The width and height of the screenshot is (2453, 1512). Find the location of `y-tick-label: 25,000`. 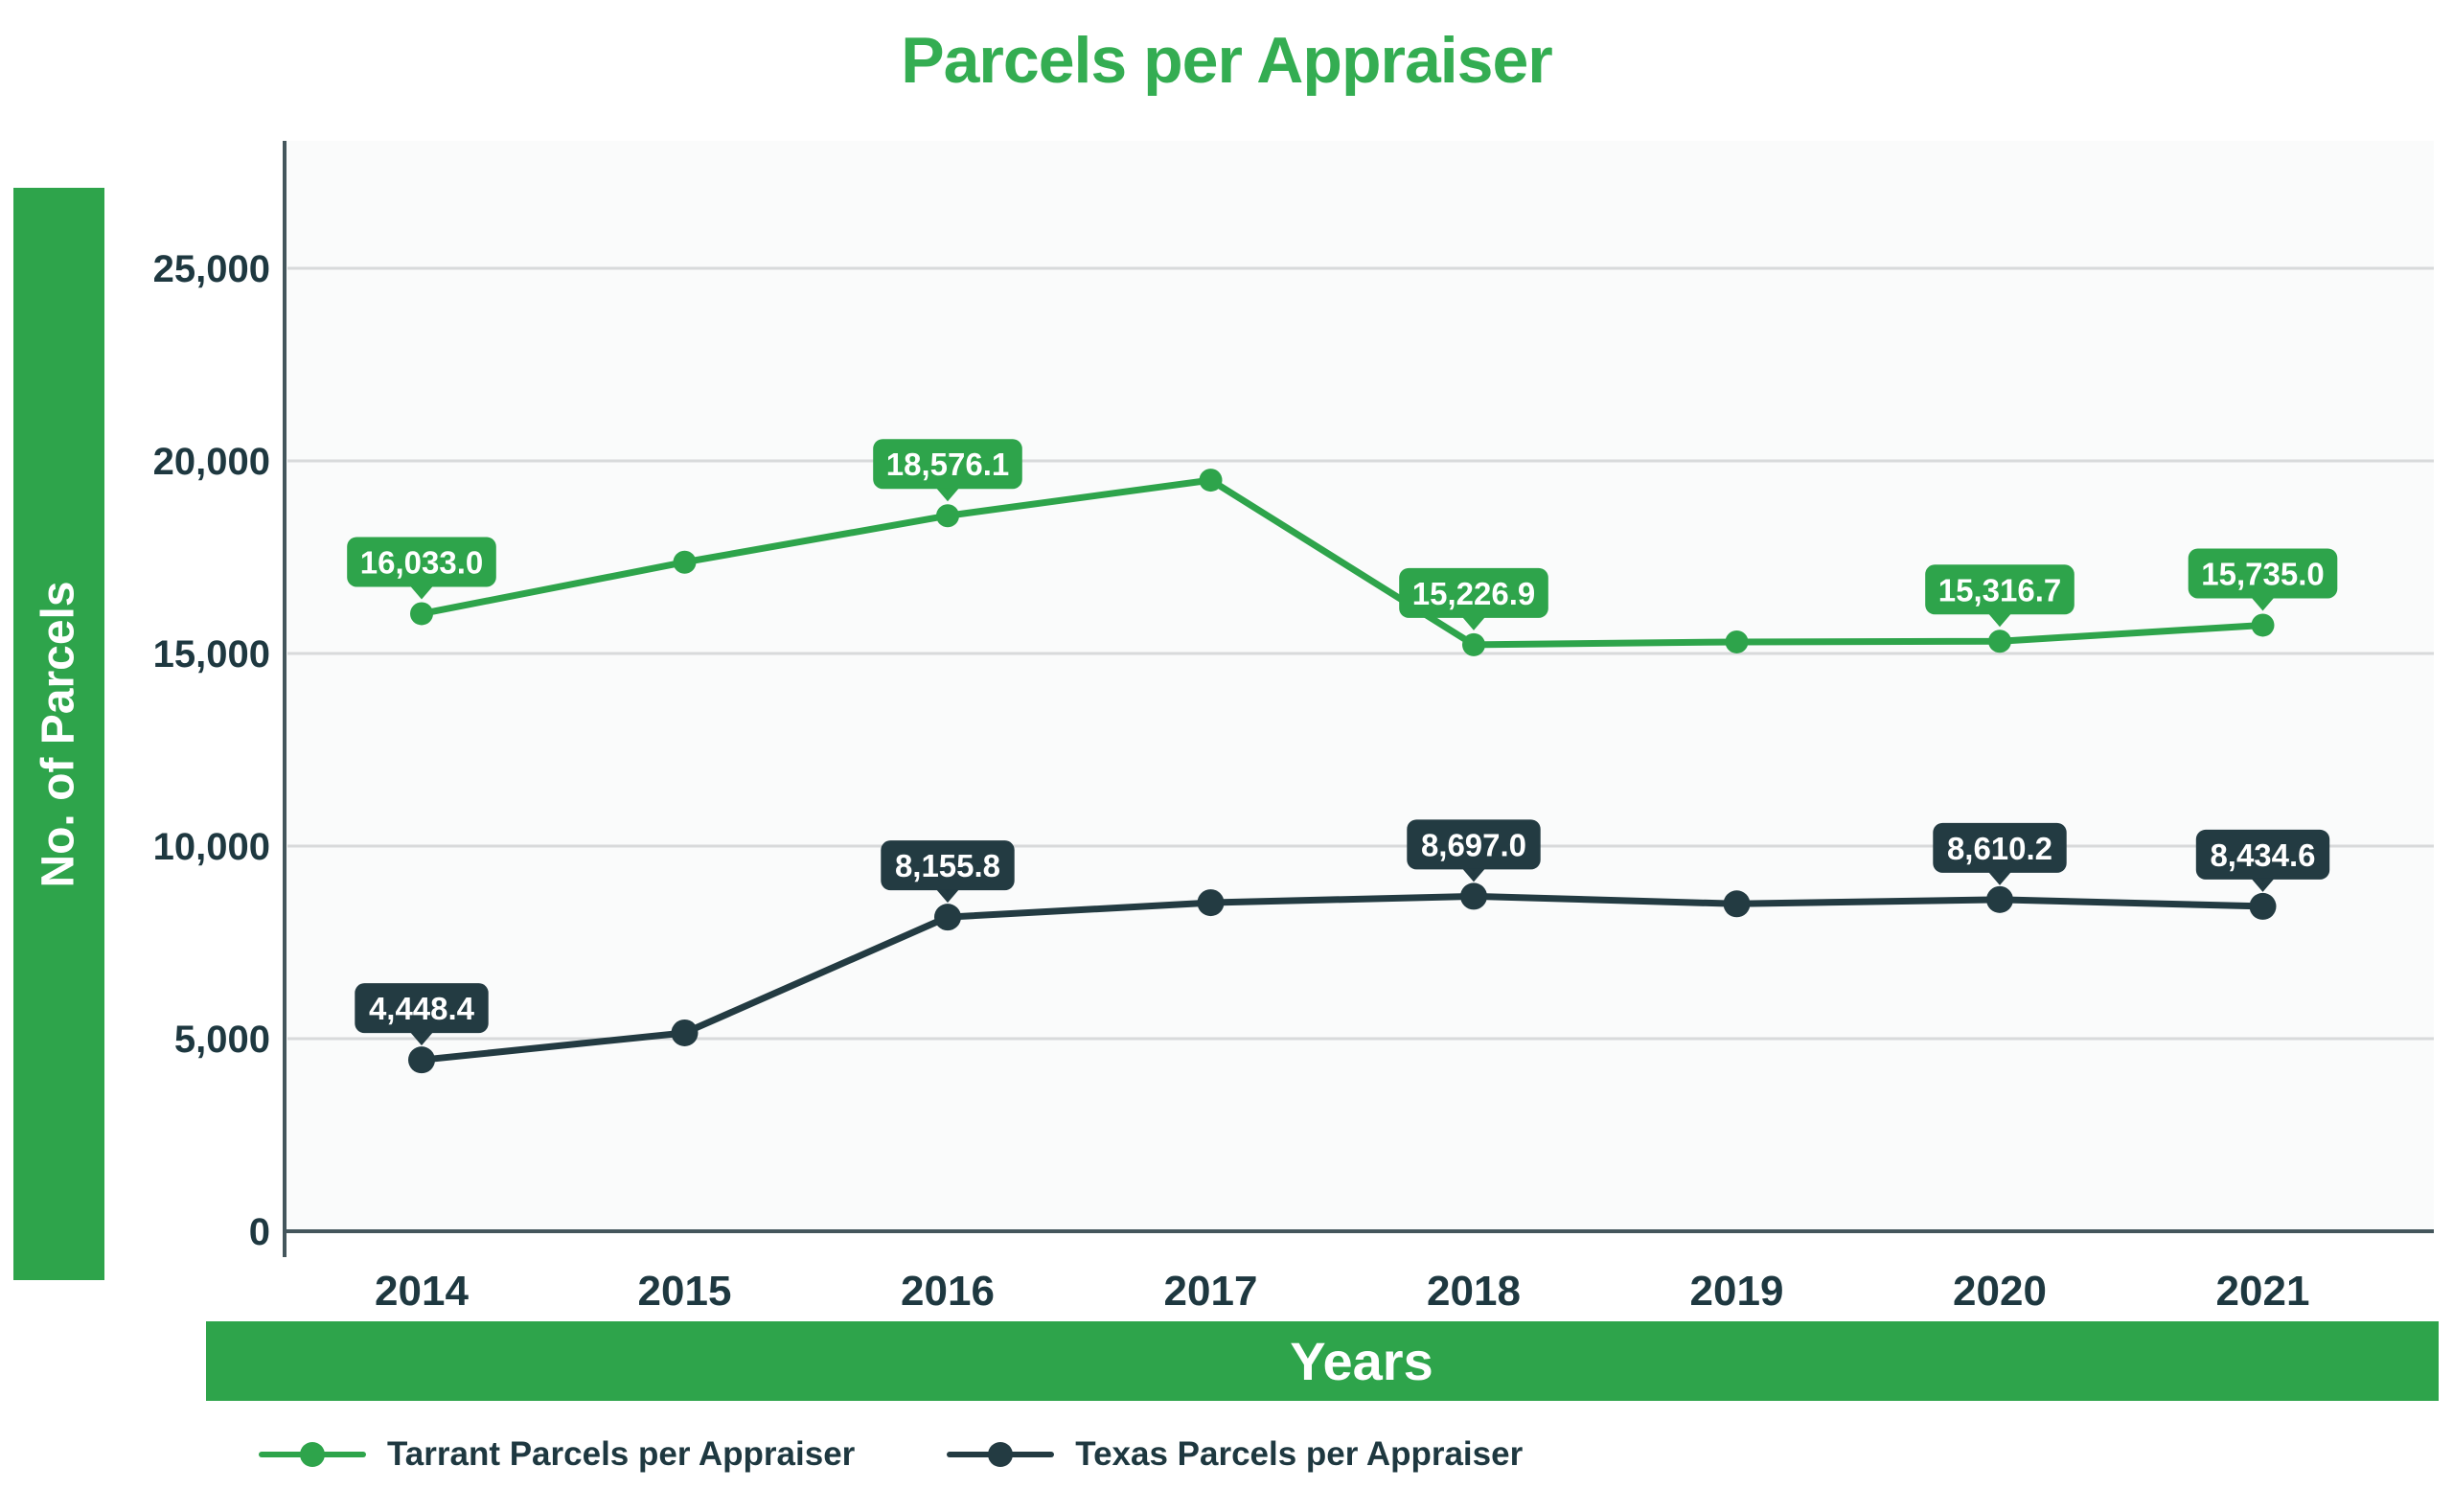

y-tick-label: 25,000 is located at coordinates (212, 269).